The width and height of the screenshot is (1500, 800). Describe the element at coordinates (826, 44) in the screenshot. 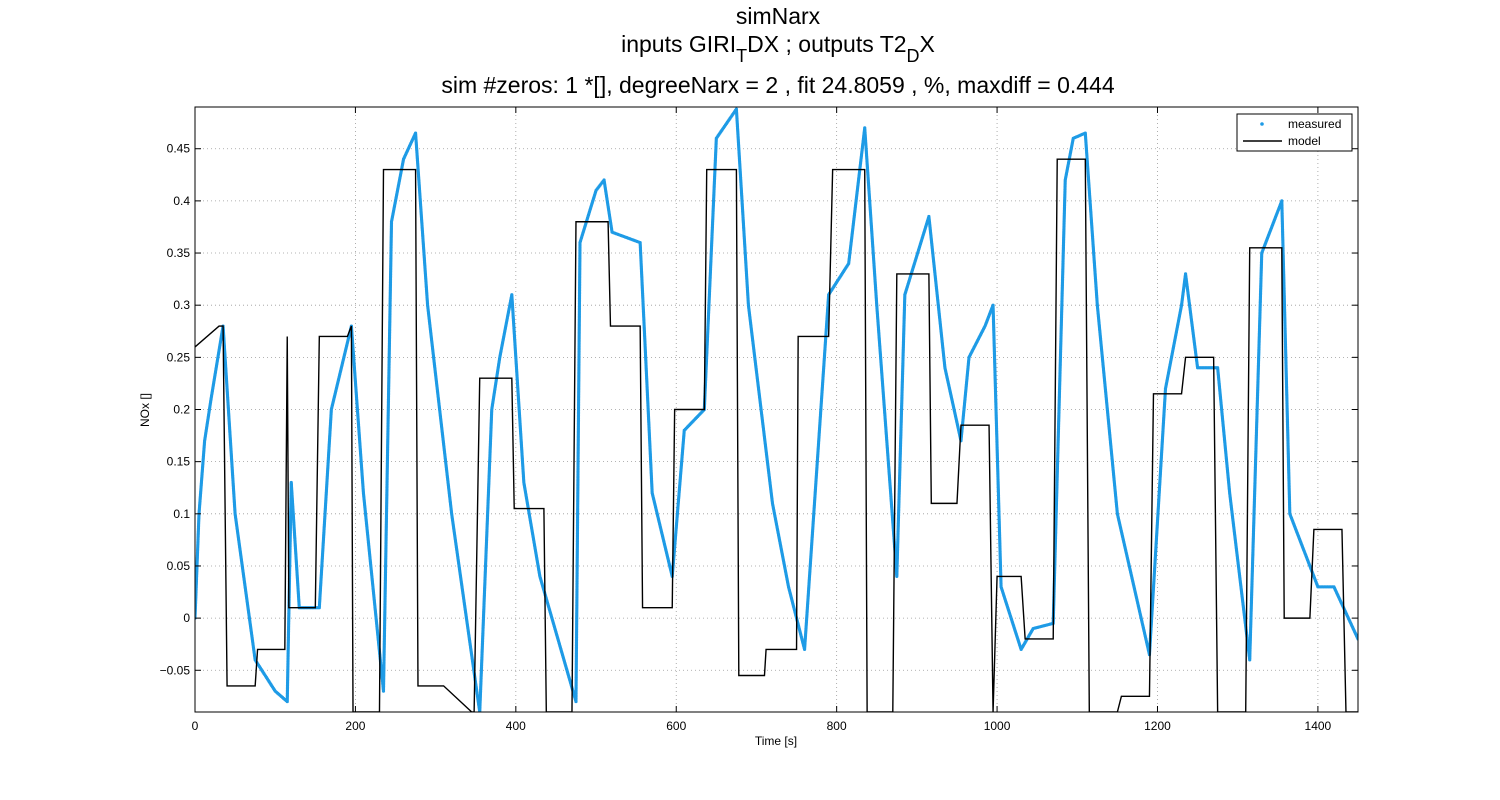

I see `title-line2-part-b: DX ; outputs T2` at that location.